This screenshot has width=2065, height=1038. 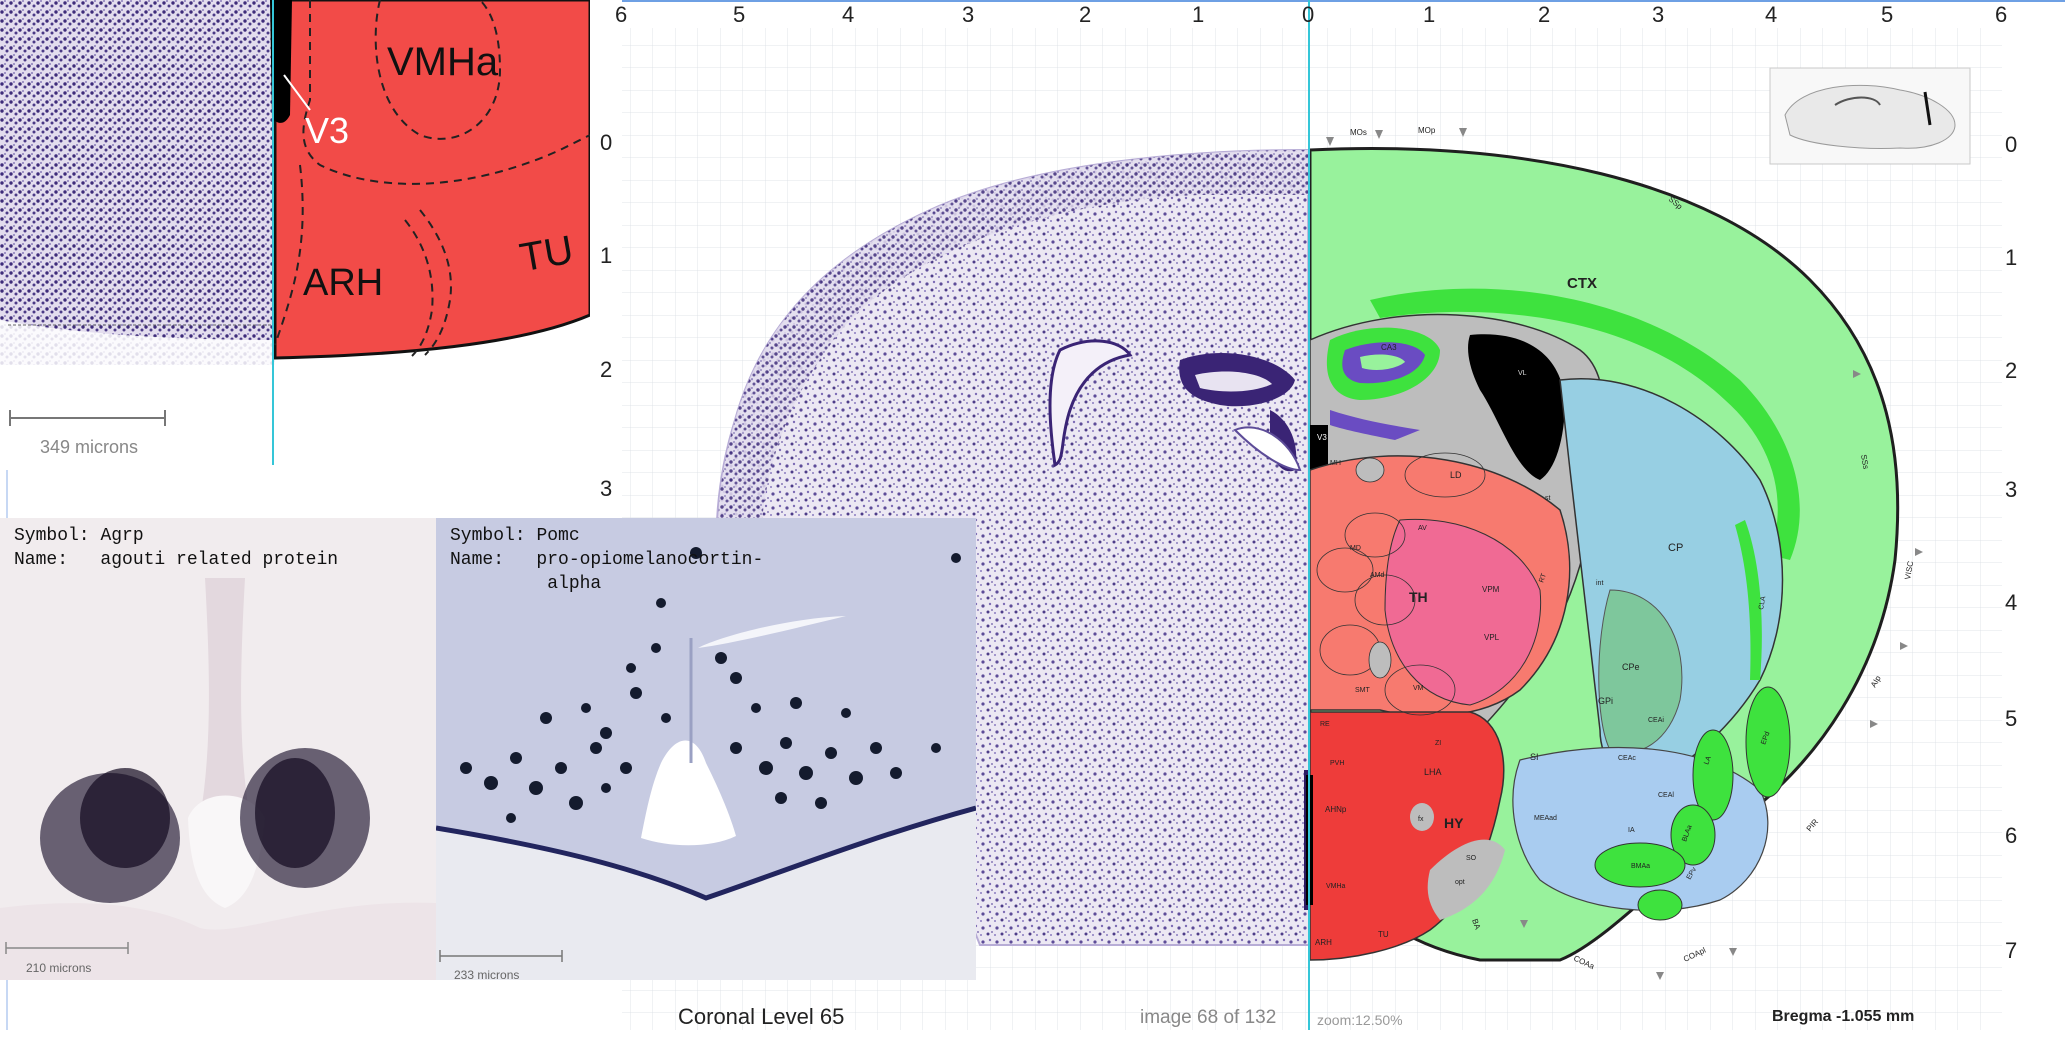 What do you see at coordinates (343, 283) in the screenshot?
I see `inset-label-arh: ARH` at bounding box center [343, 283].